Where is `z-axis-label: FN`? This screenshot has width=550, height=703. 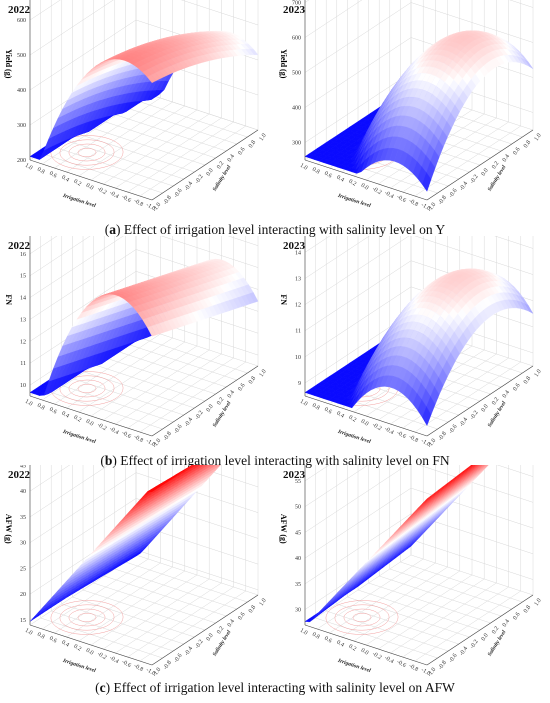
z-axis-label: FN is located at coordinates (283, 299).